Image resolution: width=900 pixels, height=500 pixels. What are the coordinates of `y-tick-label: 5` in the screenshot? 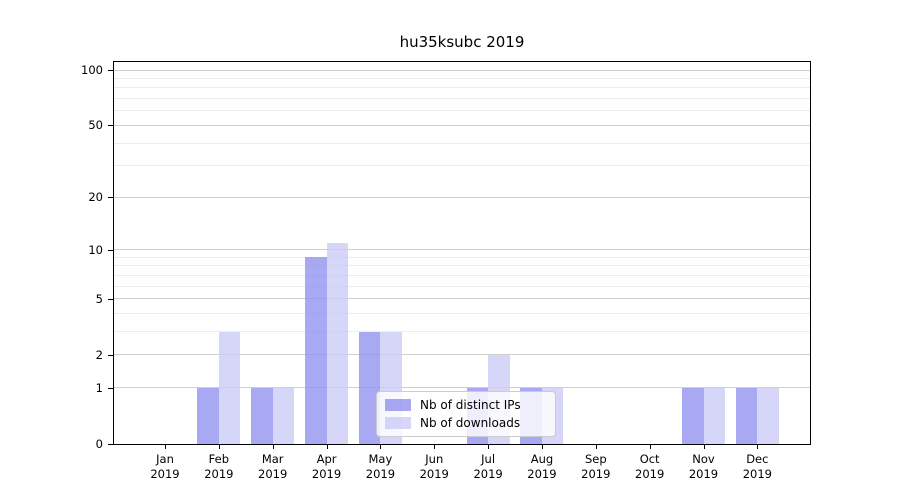 It's located at (99, 298).